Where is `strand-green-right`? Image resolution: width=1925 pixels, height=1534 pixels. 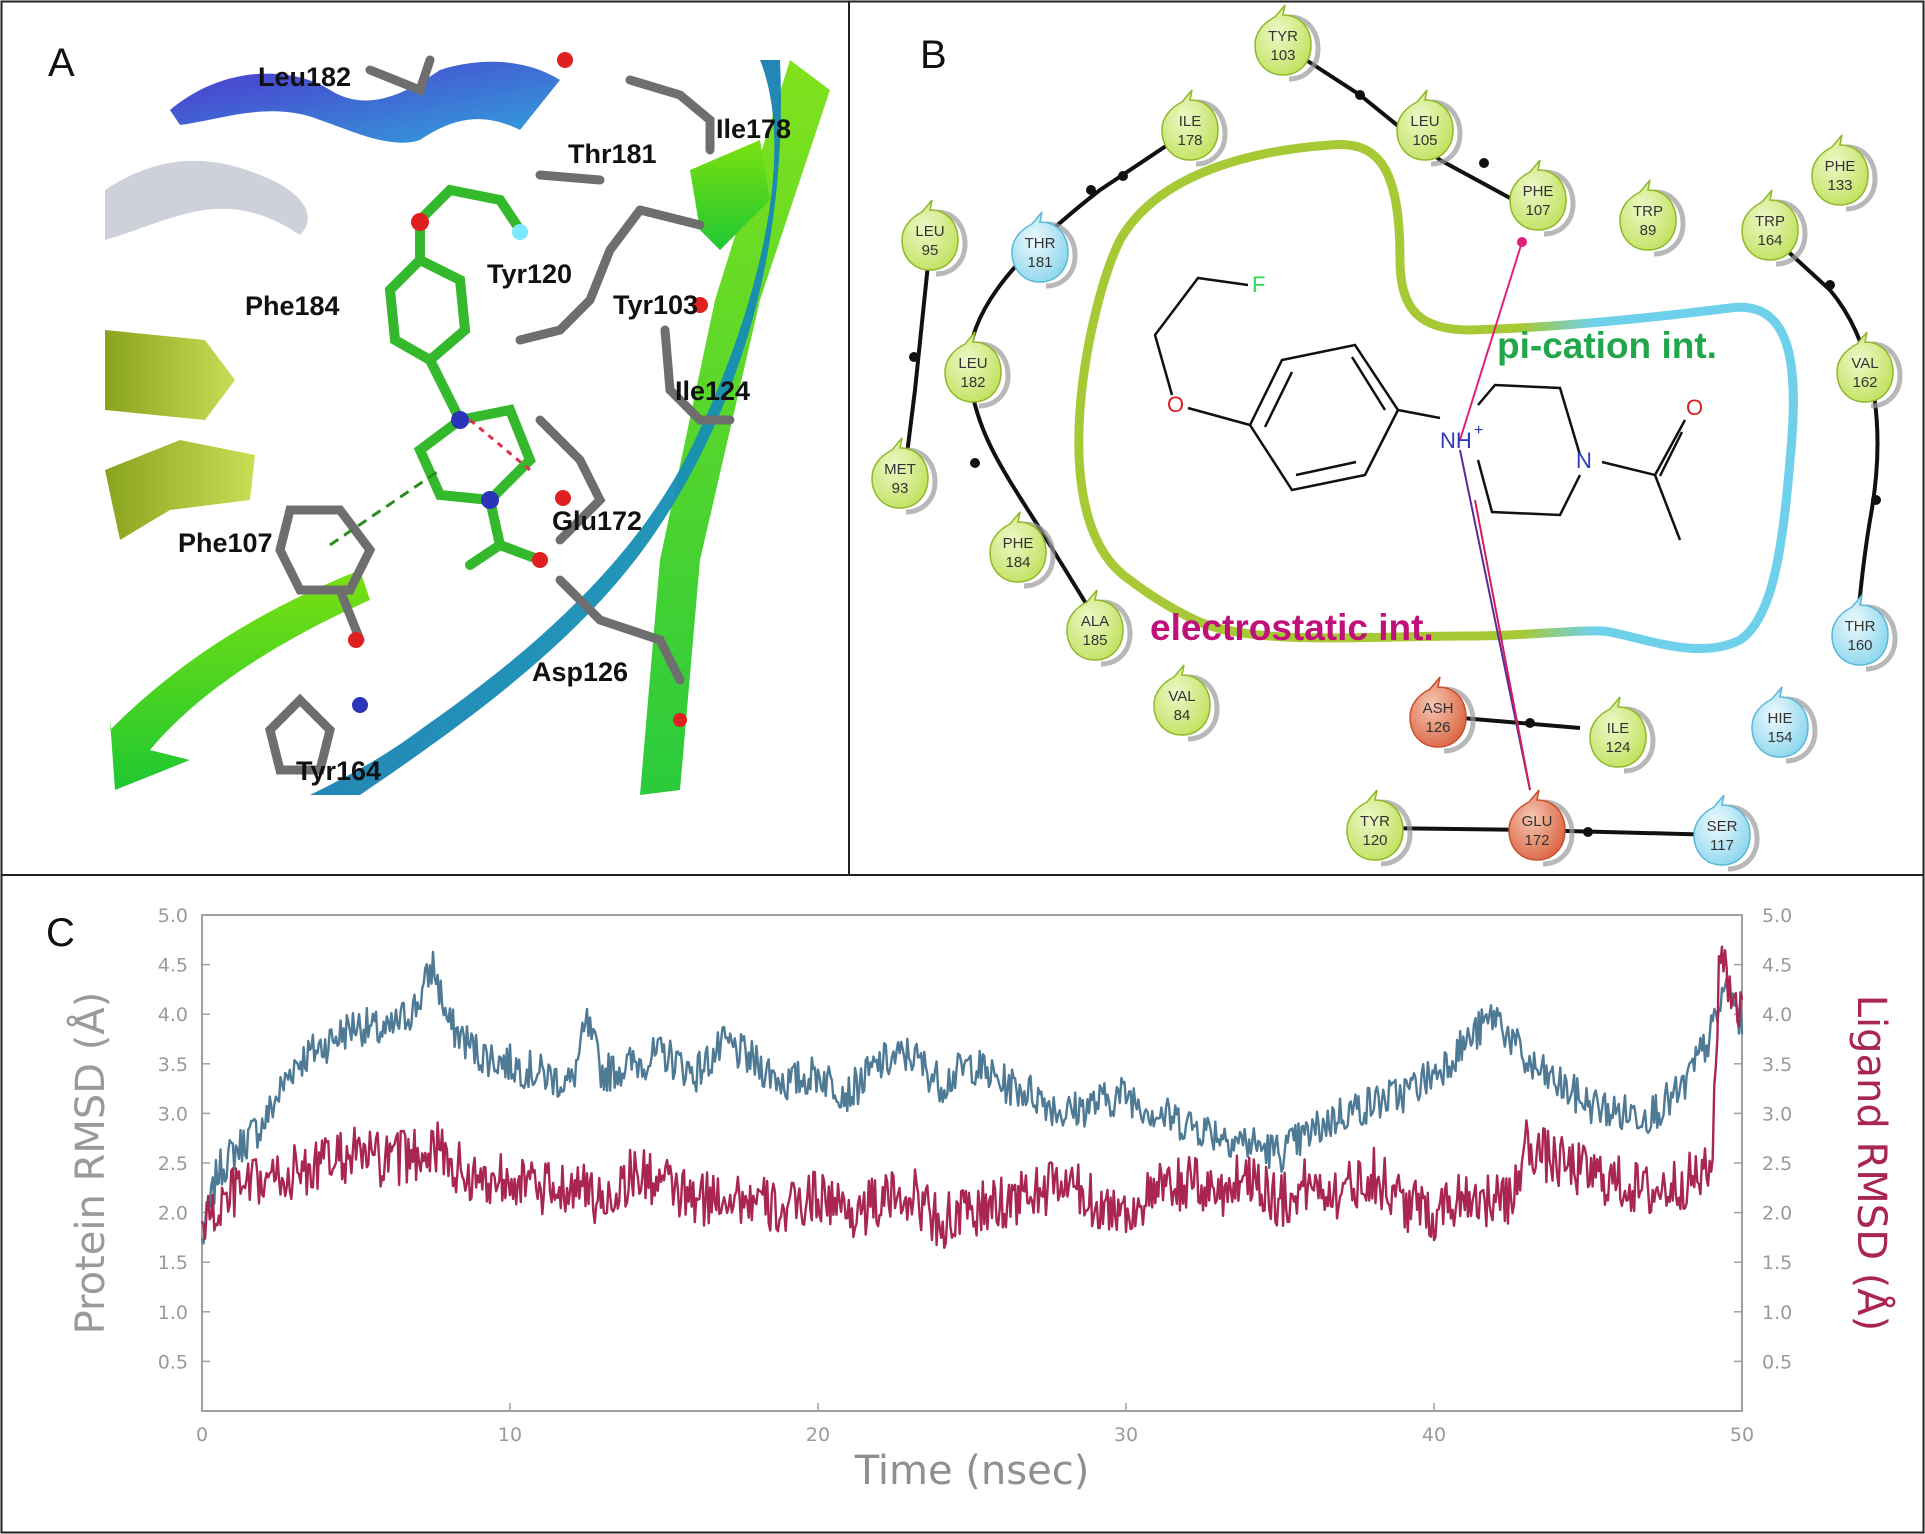
strand-green-right is located at coordinates (735, 427).